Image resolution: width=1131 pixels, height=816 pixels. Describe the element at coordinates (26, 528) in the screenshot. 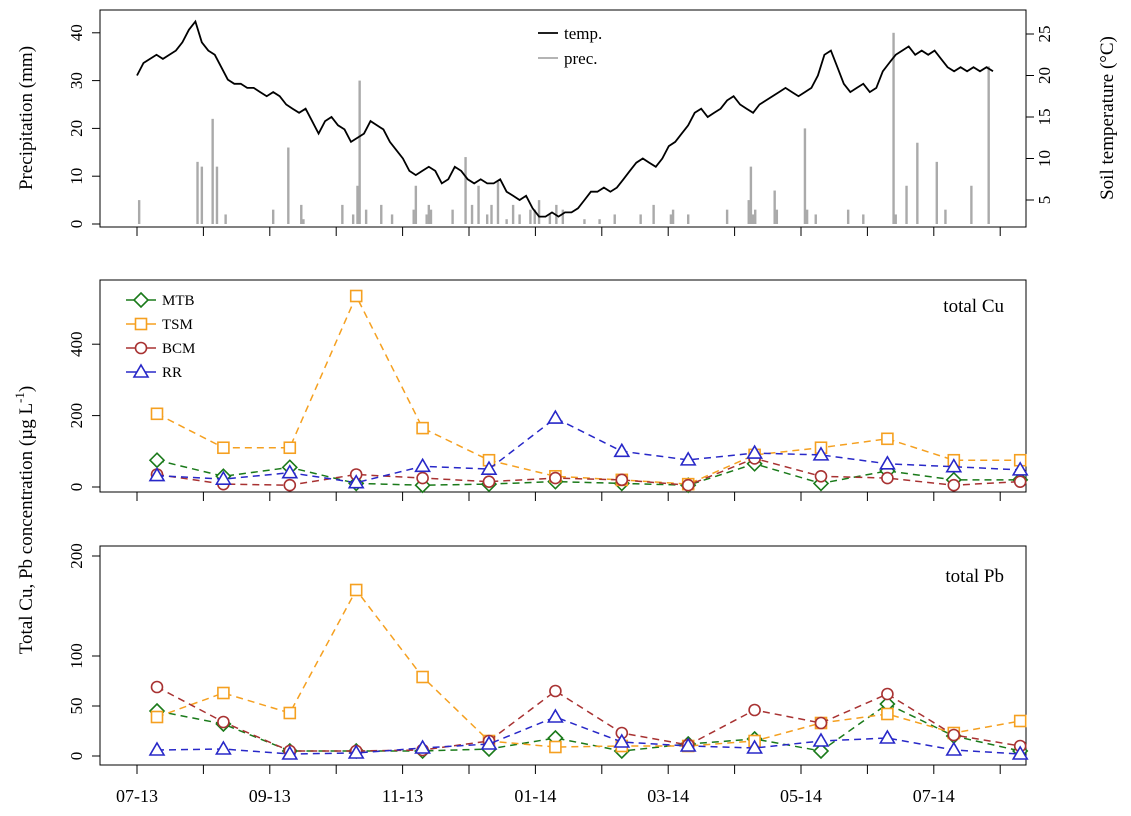

I see `y-axis-label-concentration-main: Total Cu, Pb concentration (µg L` at that location.